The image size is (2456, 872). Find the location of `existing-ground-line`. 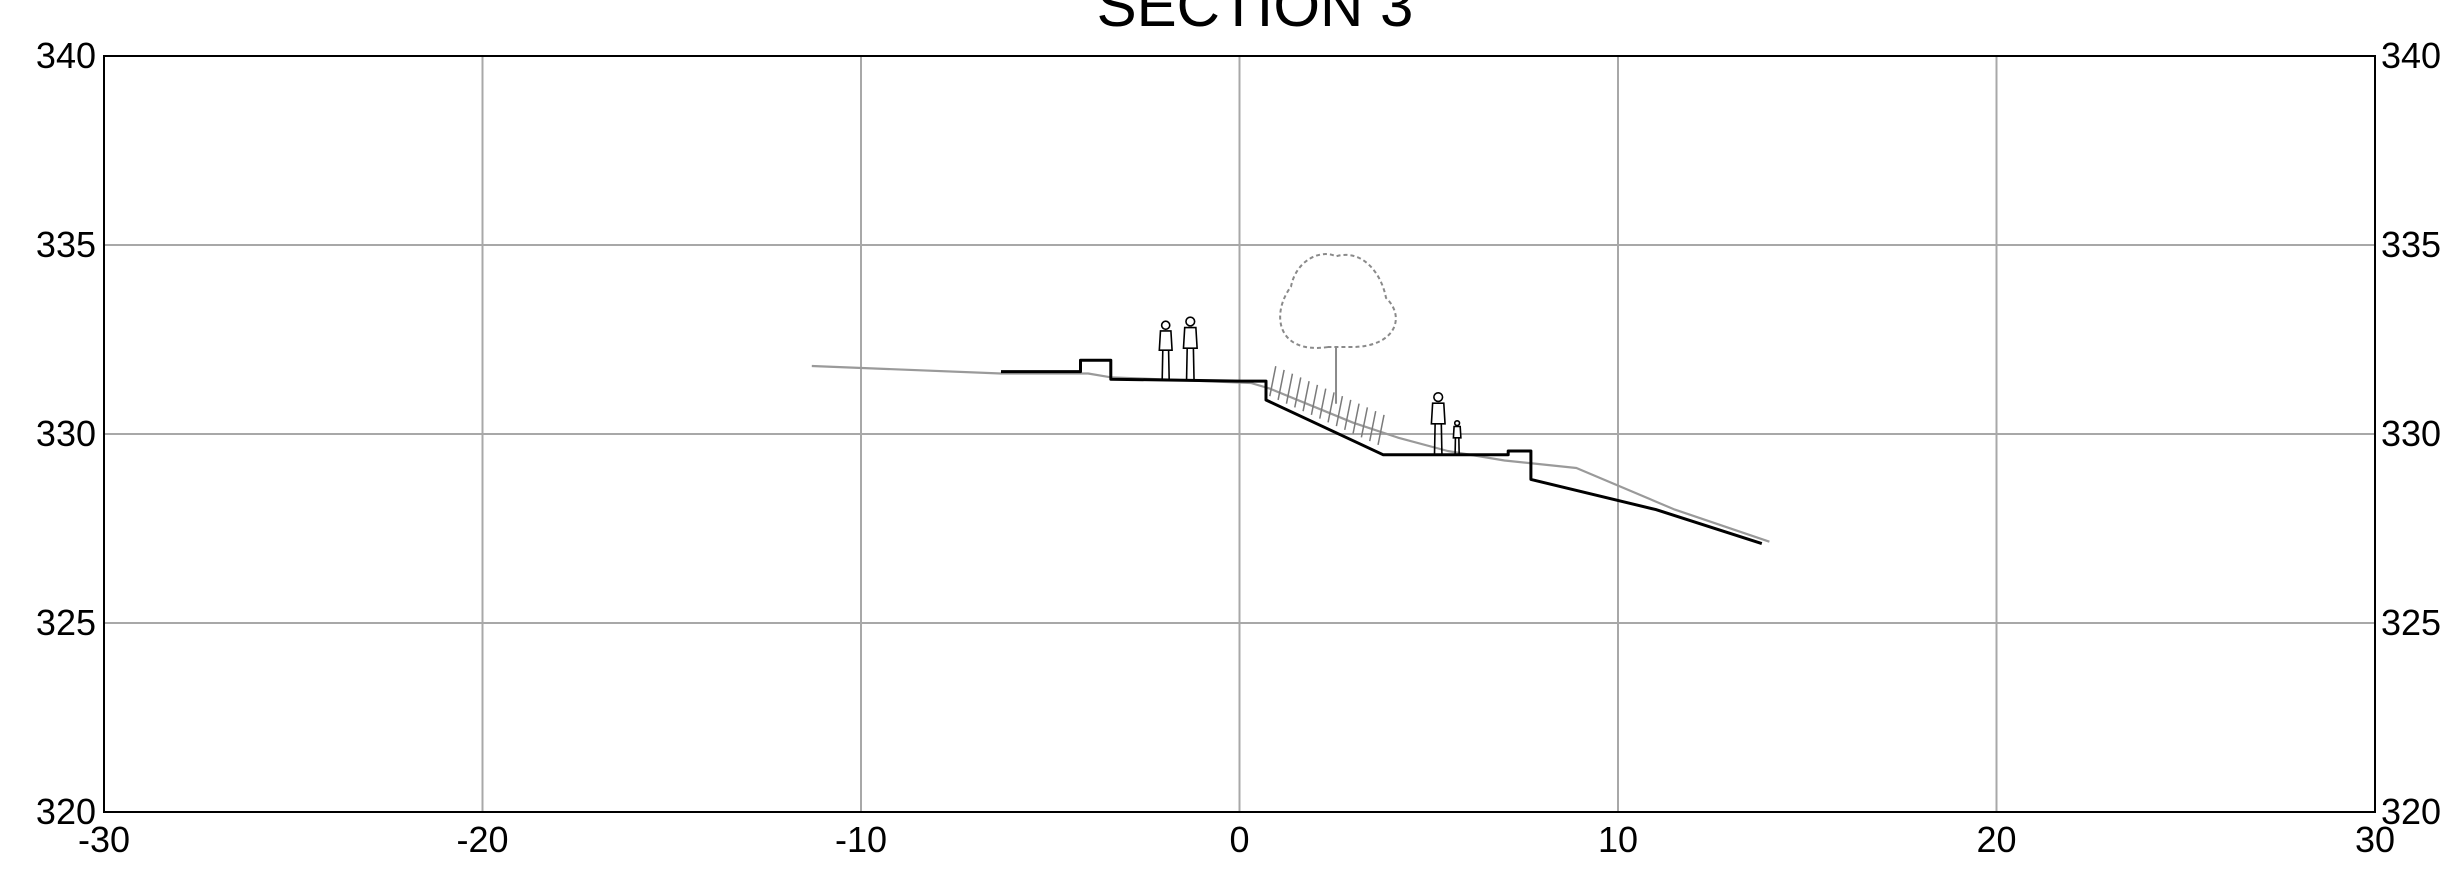

existing-ground-line is located at coordinates (1290, 453).